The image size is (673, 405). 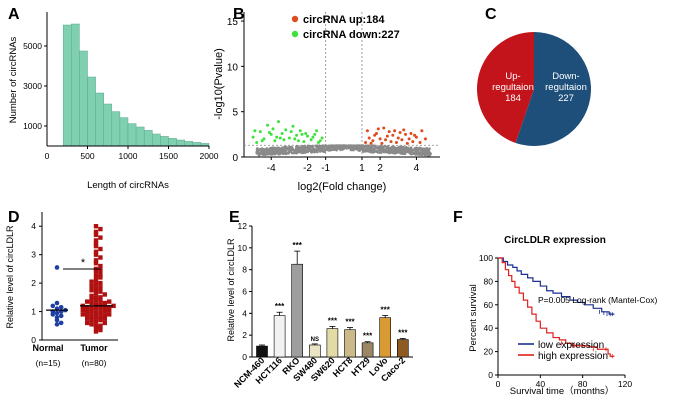 What do you see at coordinates (571, 345) in the screenshot?
I see `legend-low-label: low expression` at bounding box center [571, 345].